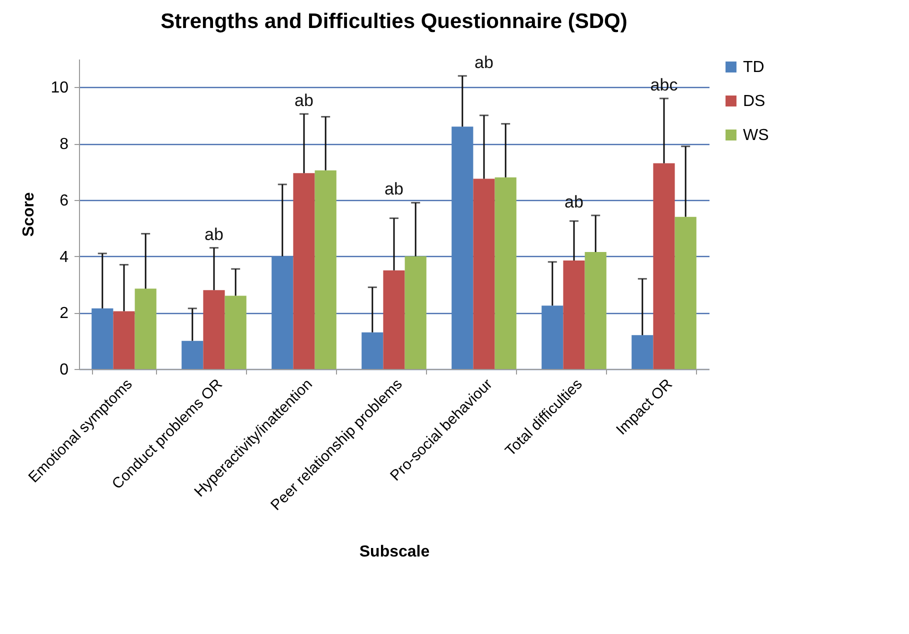 The image size is (909, 634). What do you see at coordinates (753, 67) in the screenshot?
I see `legend-label: TD` at bounding box center [753, 67].